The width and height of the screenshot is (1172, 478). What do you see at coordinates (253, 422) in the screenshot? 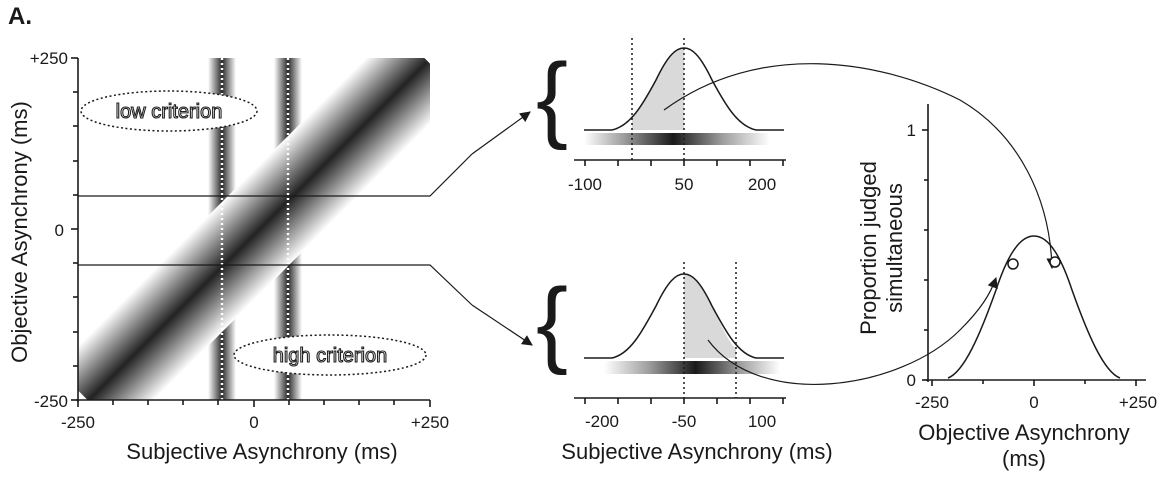
I see `main-x-tick-mid: 0` at bounding box center [253, 422].